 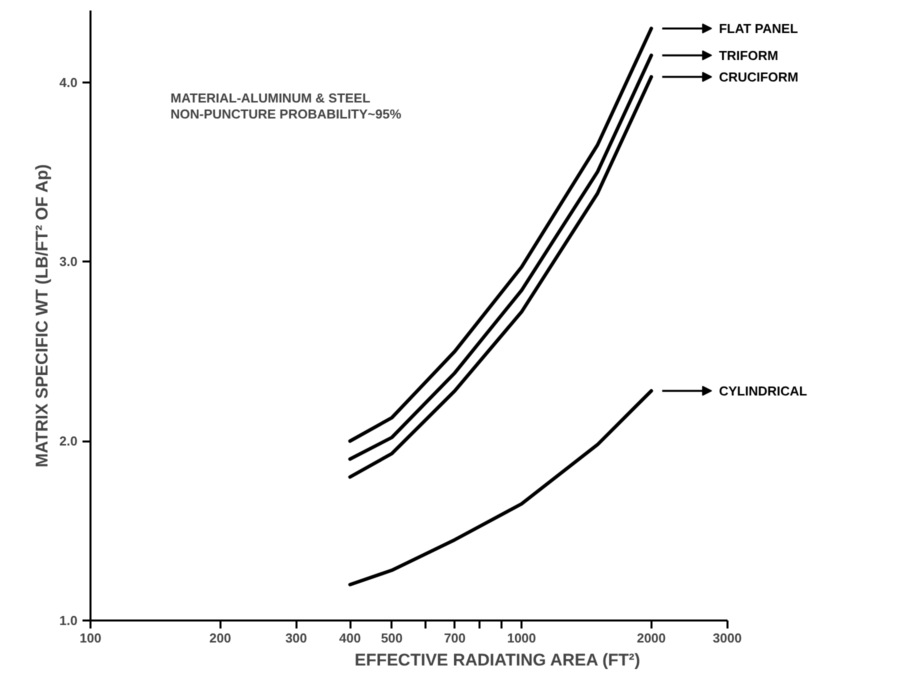 What do you see at coordinates (68, 82) in the screenshot?
I see `y-tick-label: 4.0` at bounding box center [68, 82].